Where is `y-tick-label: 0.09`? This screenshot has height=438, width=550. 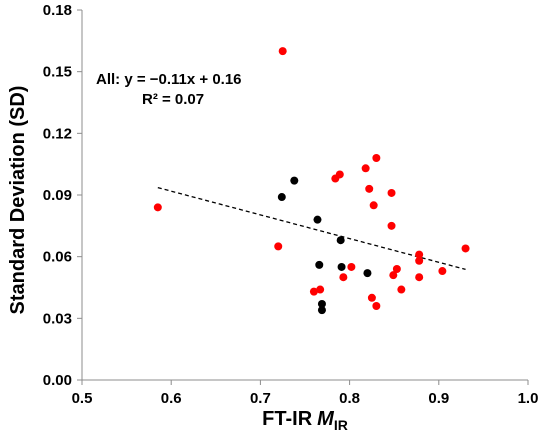 y-tick-label: 0.09 is located at coordinates (57, 195).